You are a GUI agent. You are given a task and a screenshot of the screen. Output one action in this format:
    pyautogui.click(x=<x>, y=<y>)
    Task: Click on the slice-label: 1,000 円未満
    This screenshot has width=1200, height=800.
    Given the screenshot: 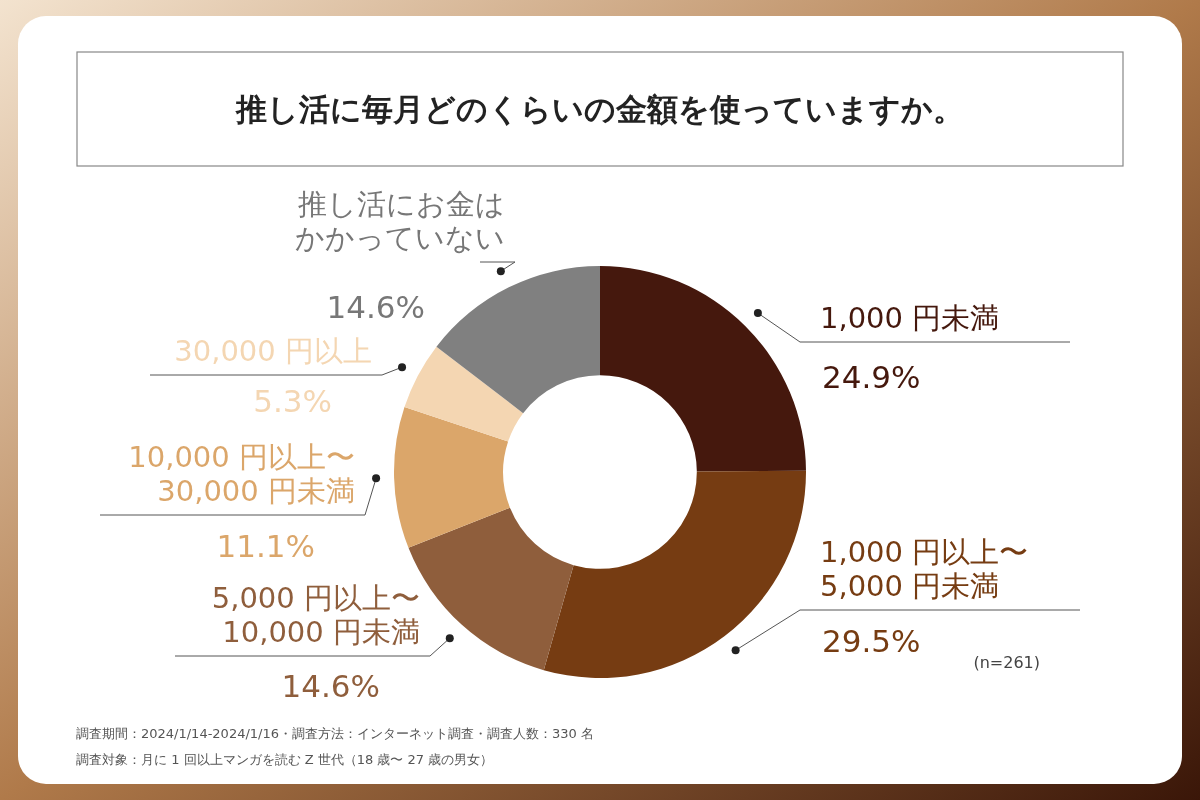 What is the action you would take?
    pyautogui.click(x=910, y=318)
    